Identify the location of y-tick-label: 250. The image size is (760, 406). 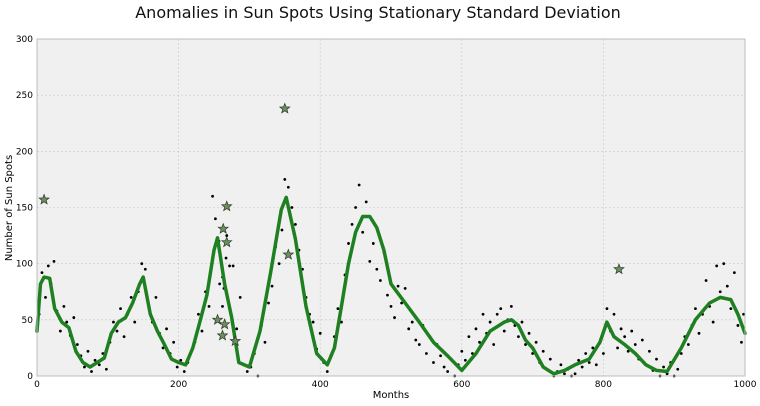
(24, 96).